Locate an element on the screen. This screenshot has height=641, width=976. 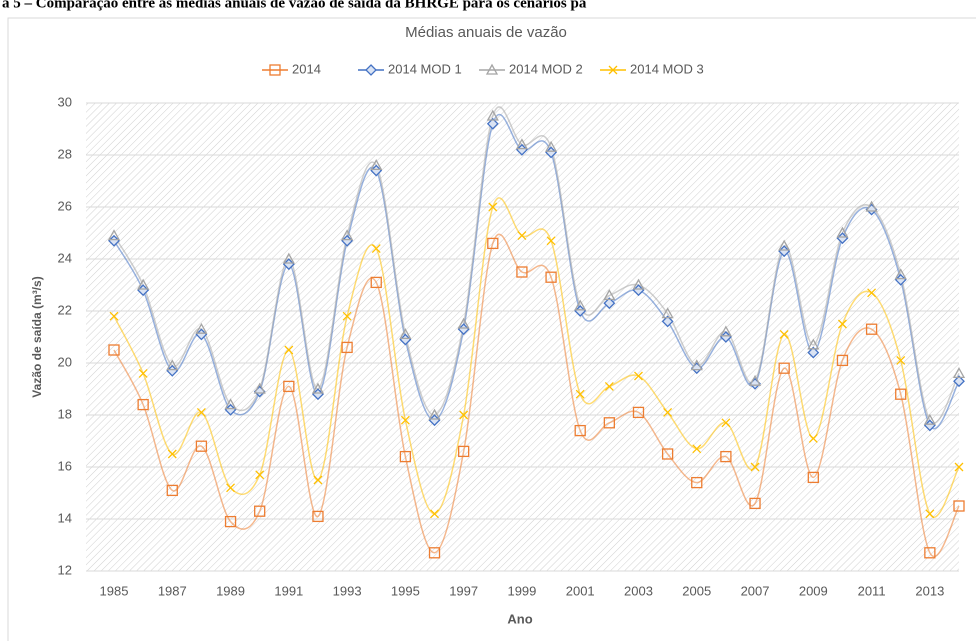
y-tick-label: 26 is located at coordinates (65, 205).